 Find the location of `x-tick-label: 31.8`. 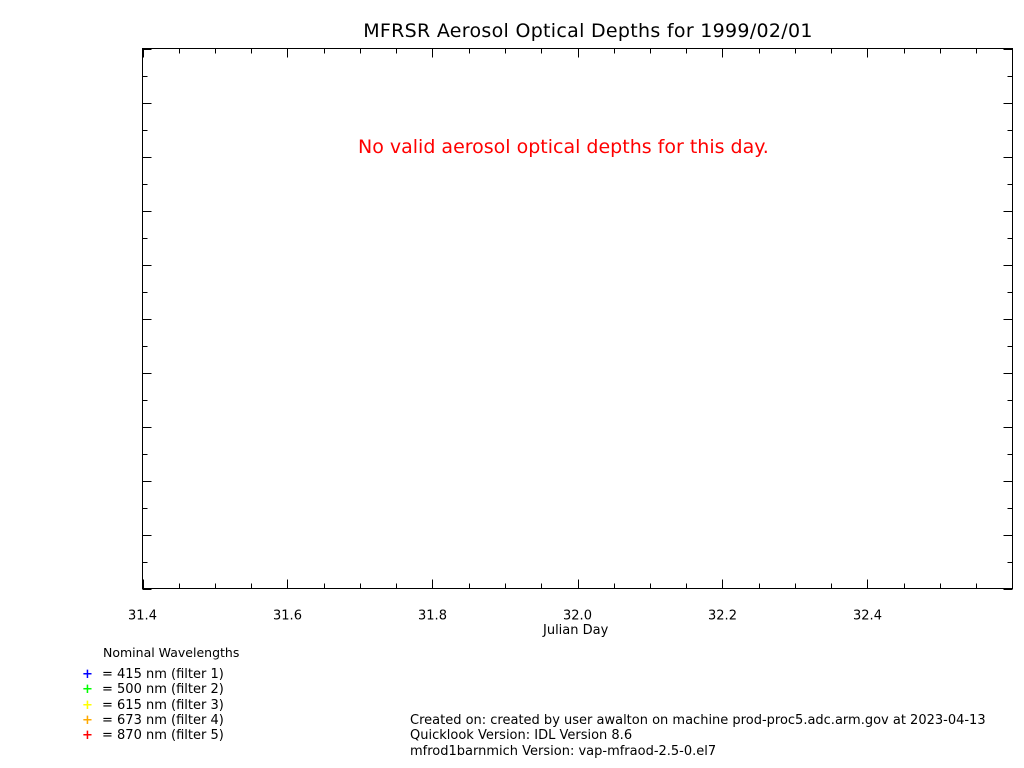

x-tick-label: 31.8 is located at coordinates (432, 616).